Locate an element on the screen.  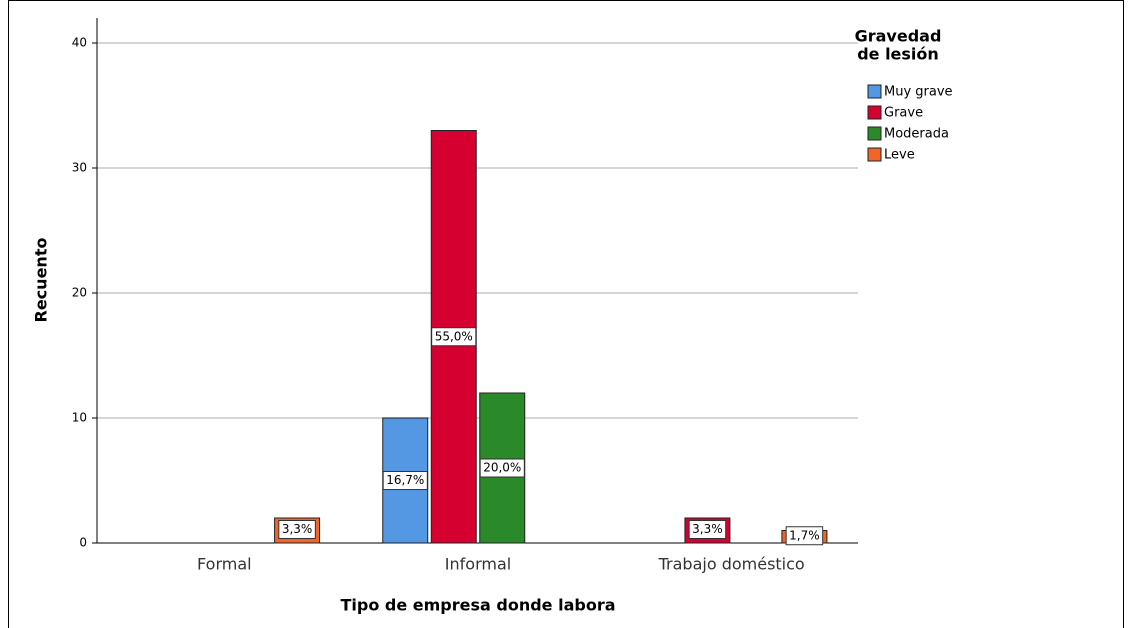
data-label: 55,0% is located at coordinates (454, 336).